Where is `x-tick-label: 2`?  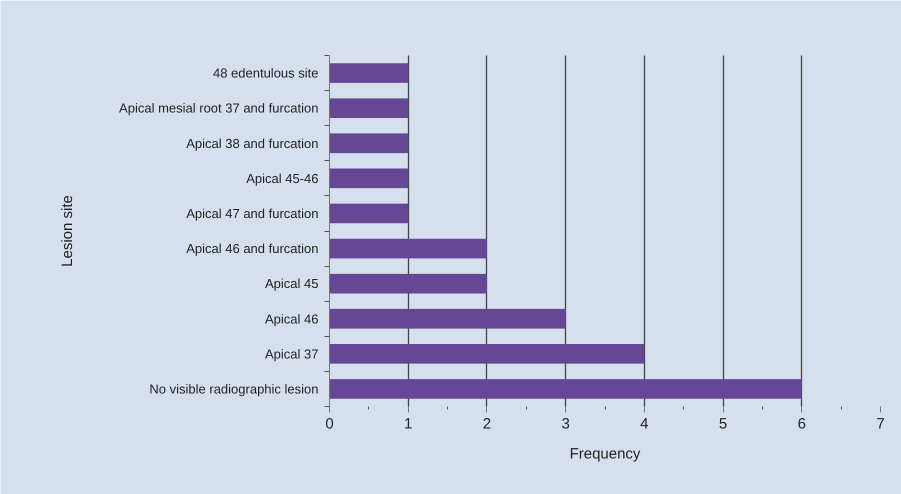
x-tick-label: 2 is located at coordinates (487, 424).